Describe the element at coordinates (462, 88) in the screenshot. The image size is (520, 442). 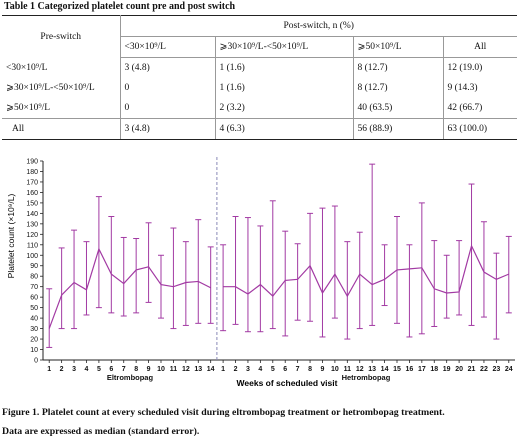
I see `table-cell: 9 (14.3)` at that location.